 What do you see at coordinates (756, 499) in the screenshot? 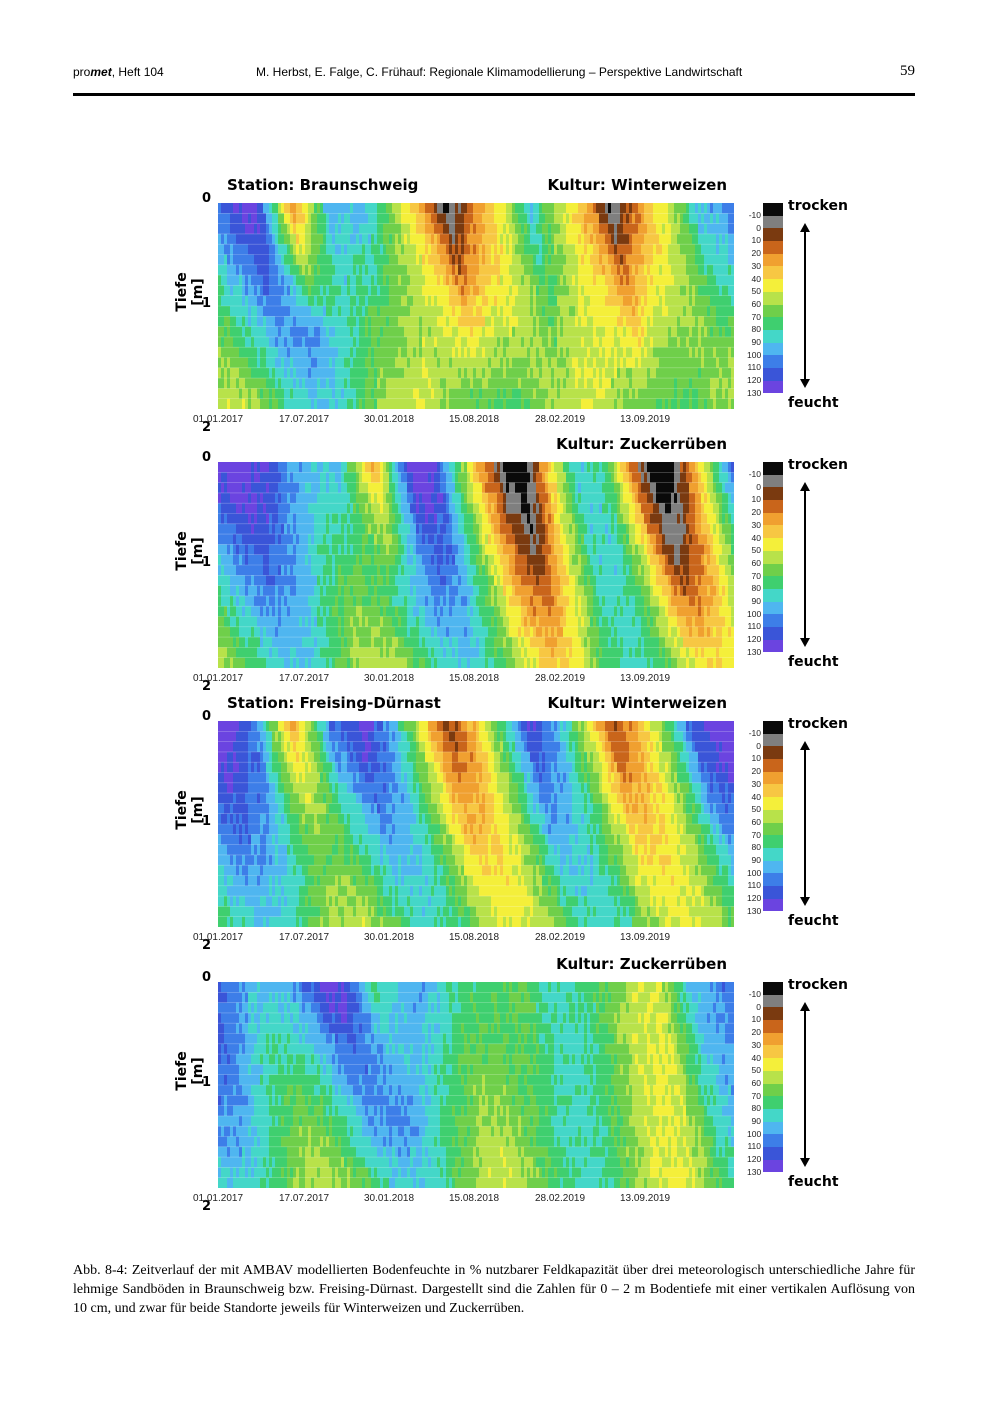
I see `colorbar-label: 10` at bounding box center [756, 499].